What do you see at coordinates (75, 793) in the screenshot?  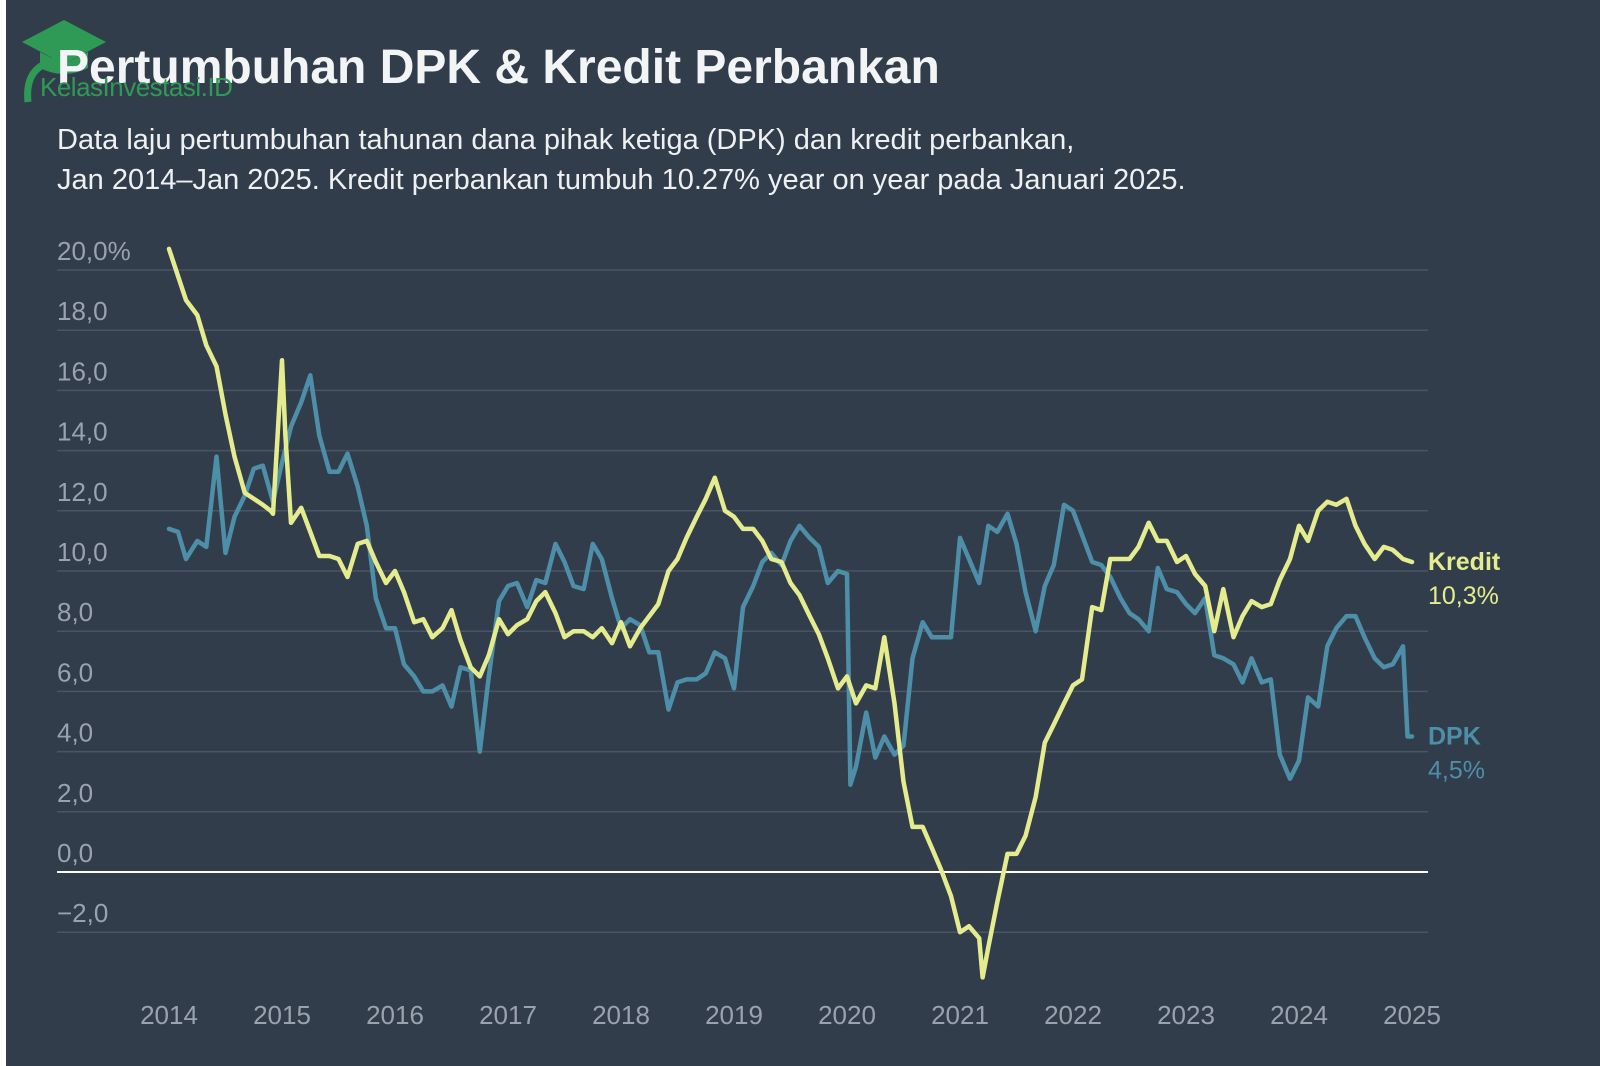 I see `y-tick-label: 2,0` at bounding box center [75, 793].